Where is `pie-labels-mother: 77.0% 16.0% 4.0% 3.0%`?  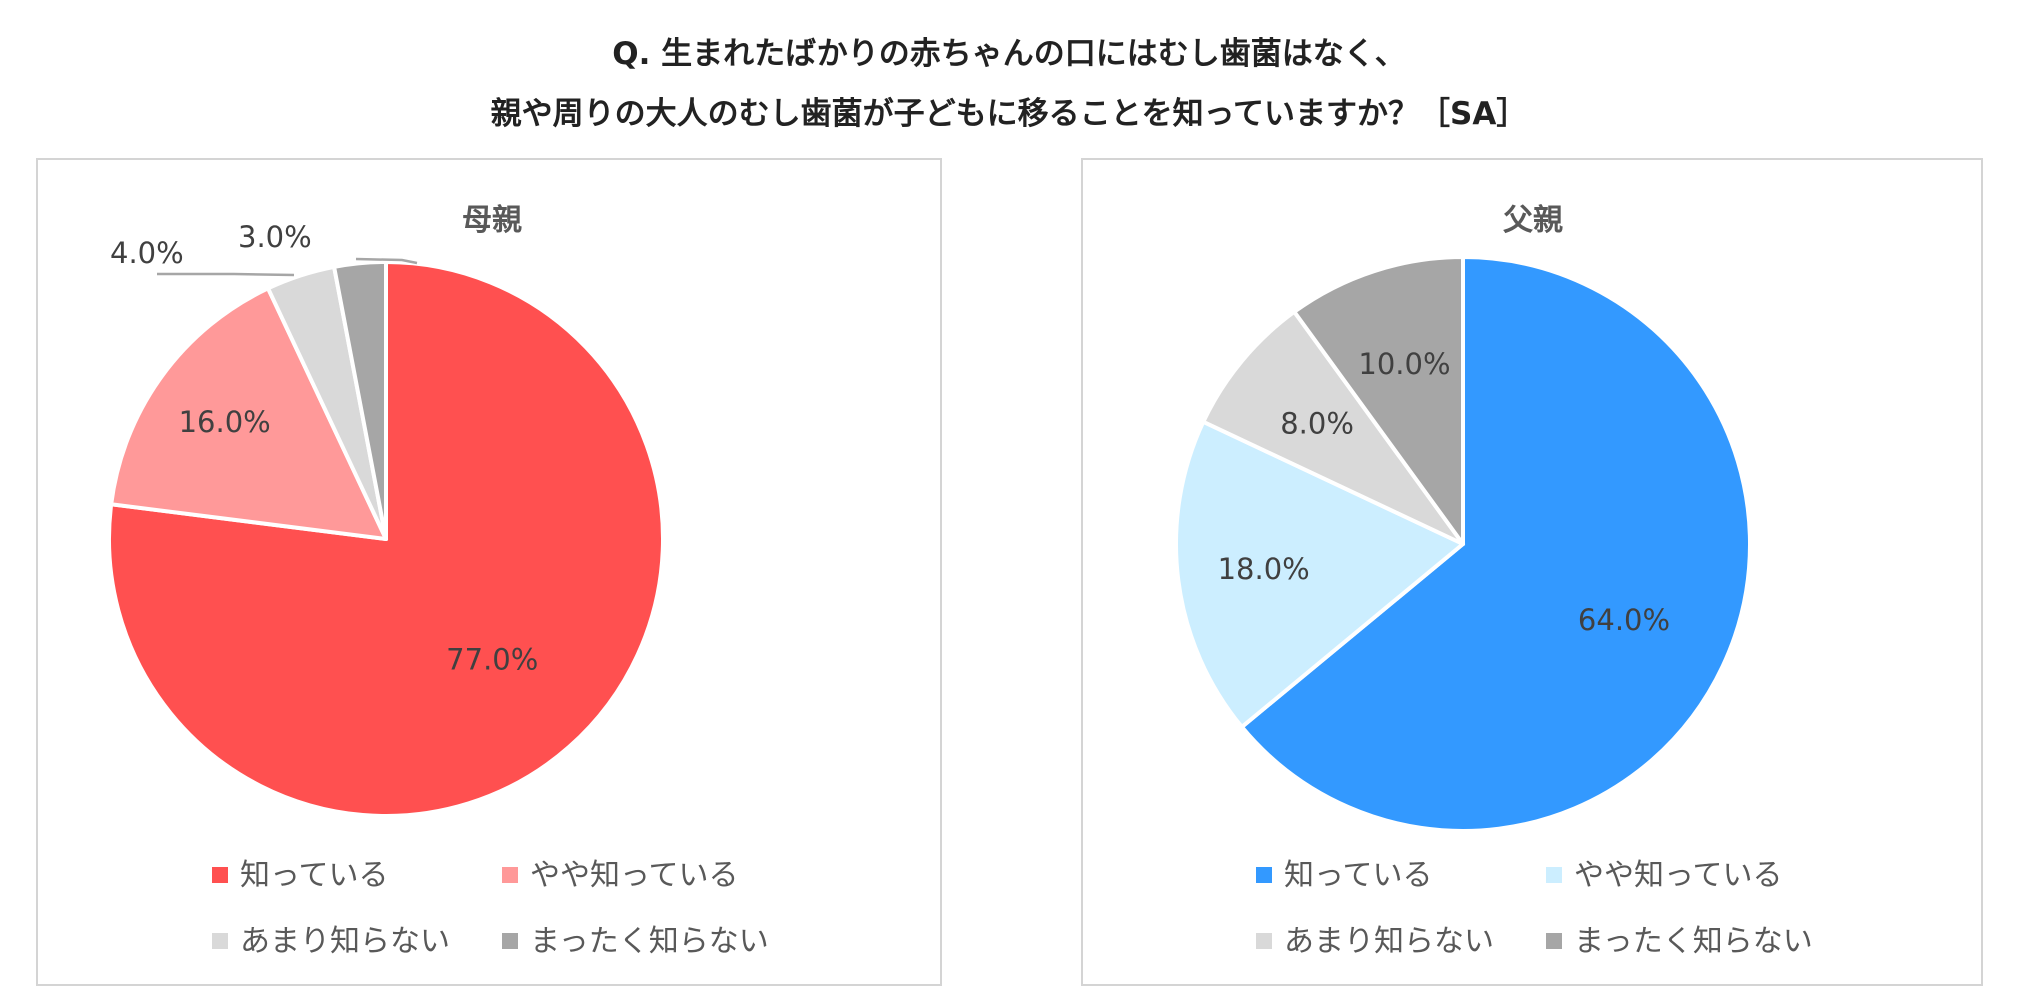
pie-labels-mother: 77.0% 16.0% 4.0% 3.0% is located at coordinates (324, 448).